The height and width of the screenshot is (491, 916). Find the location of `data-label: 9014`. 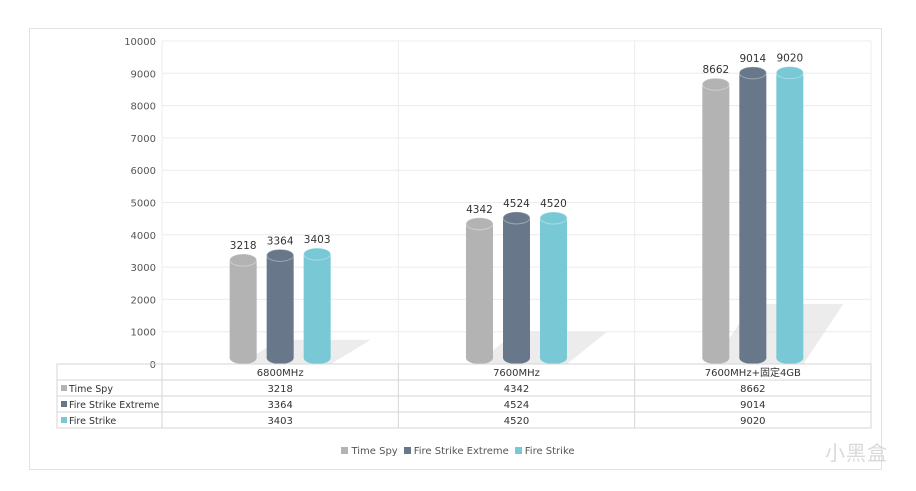

data-label: 9014 is located at coordinates (752, 59).